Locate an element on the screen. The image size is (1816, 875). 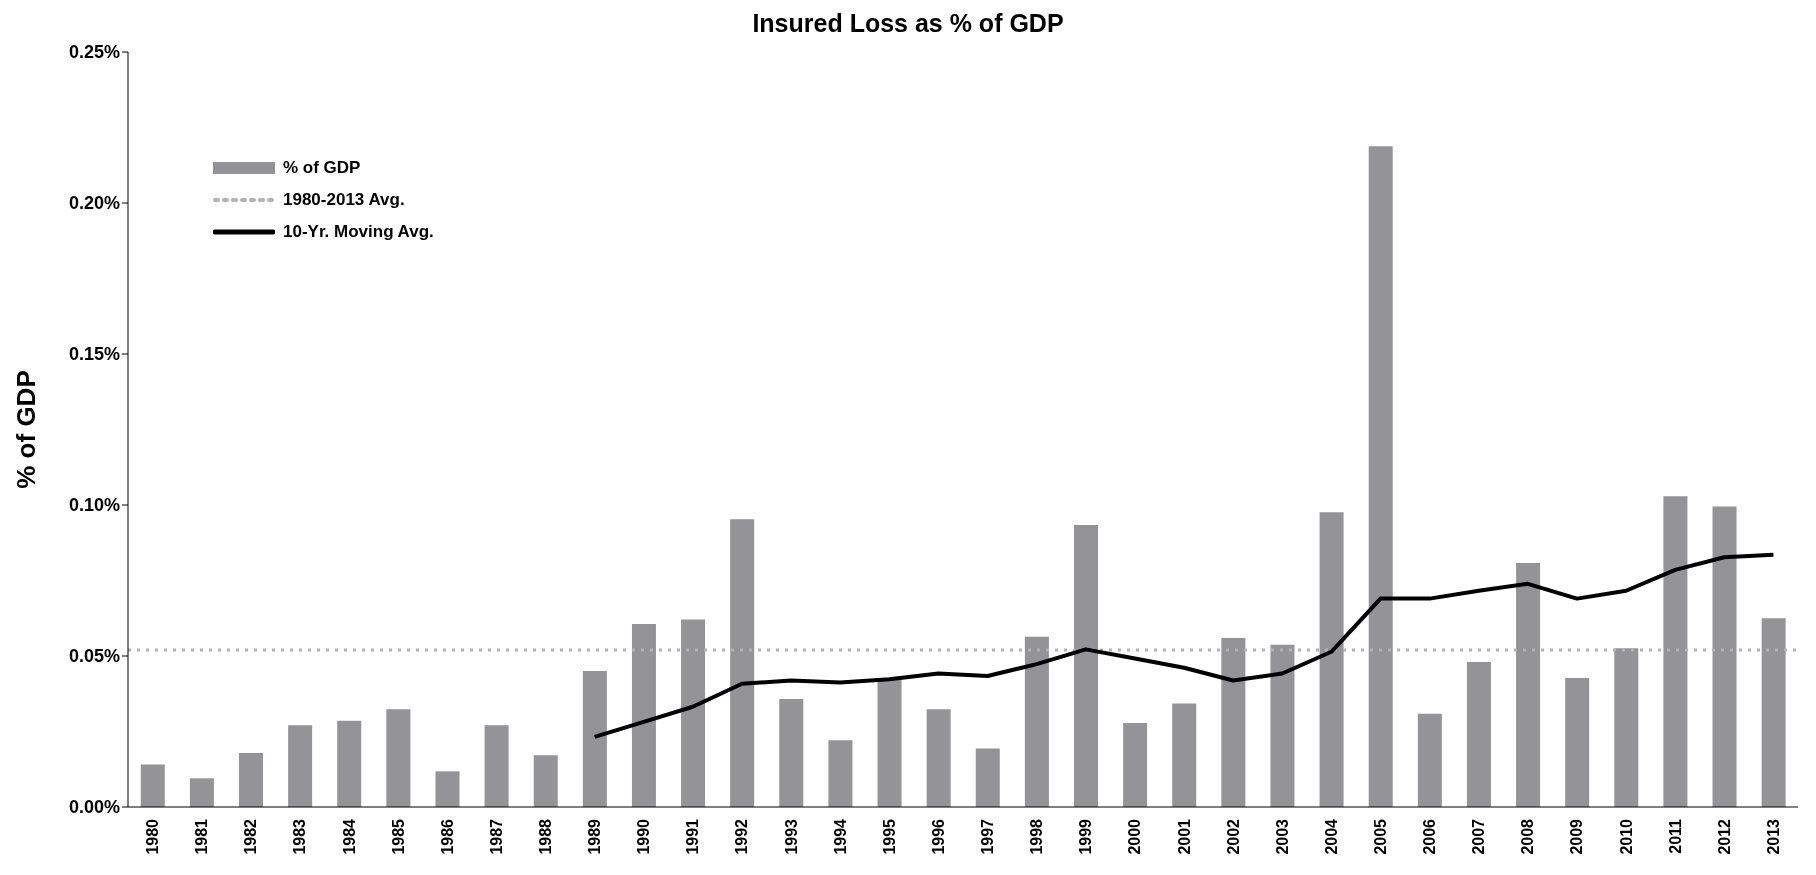
x-tick-label: 2000 is located at coordinates (1135, 836).